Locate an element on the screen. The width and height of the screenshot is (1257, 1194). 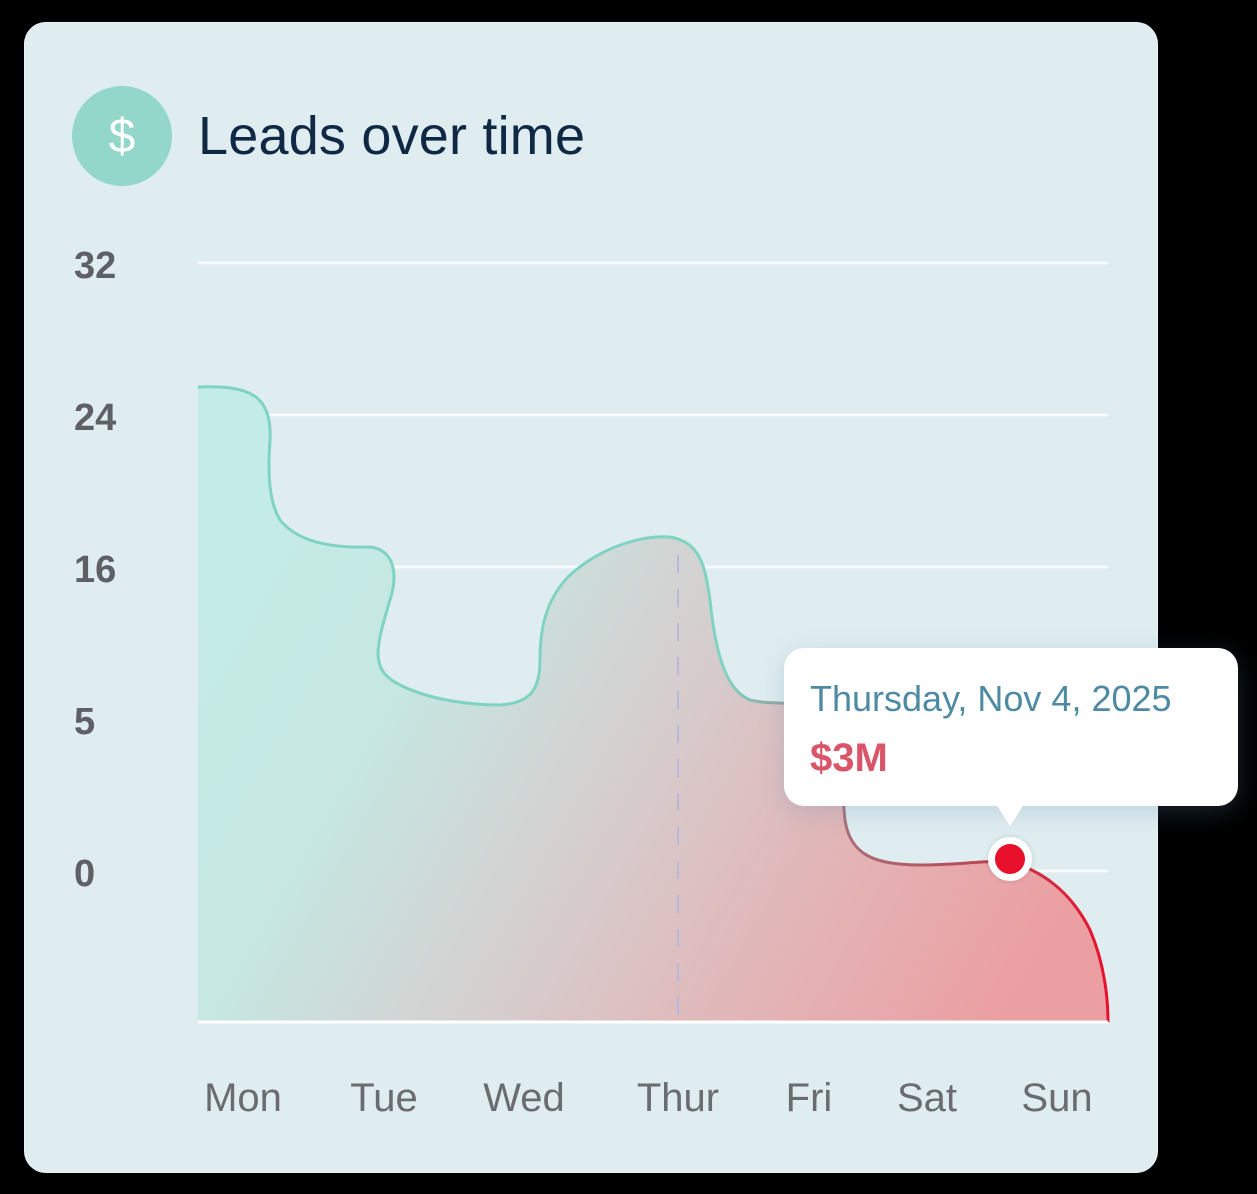
x-tick-label: Tue is located at coordinates (384, 1098).